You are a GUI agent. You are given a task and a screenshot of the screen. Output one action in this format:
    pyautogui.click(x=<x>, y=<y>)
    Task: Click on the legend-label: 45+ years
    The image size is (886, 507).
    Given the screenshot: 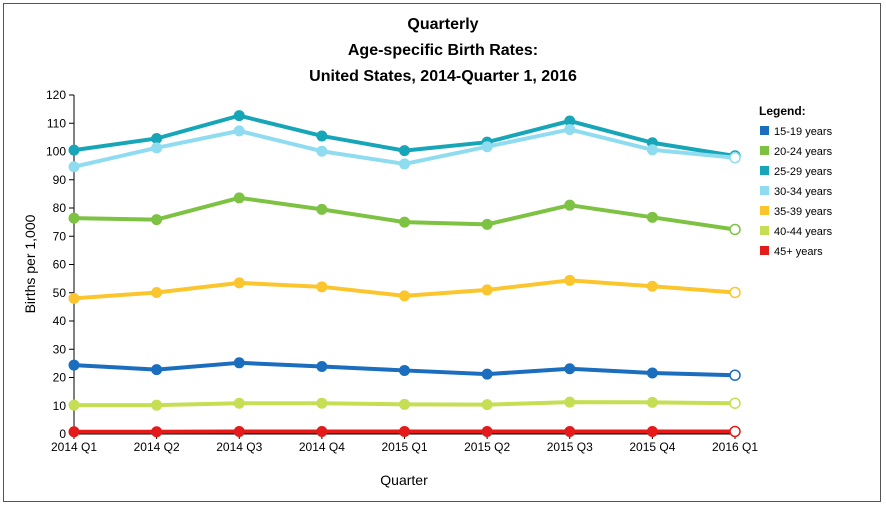 What is the action you would take?
    pyautogui.click(x=798, y=252)
    